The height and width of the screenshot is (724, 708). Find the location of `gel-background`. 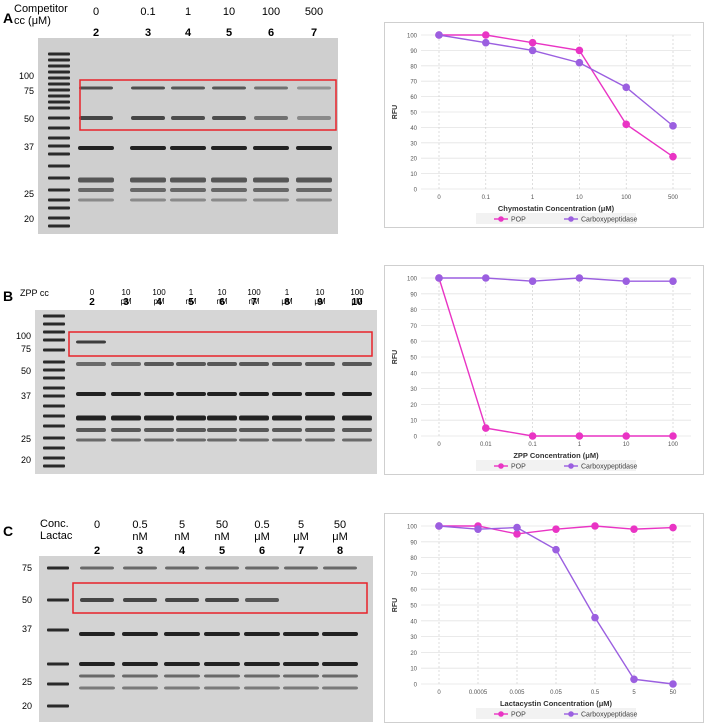

gel-background is located at coordinates (188, 136).